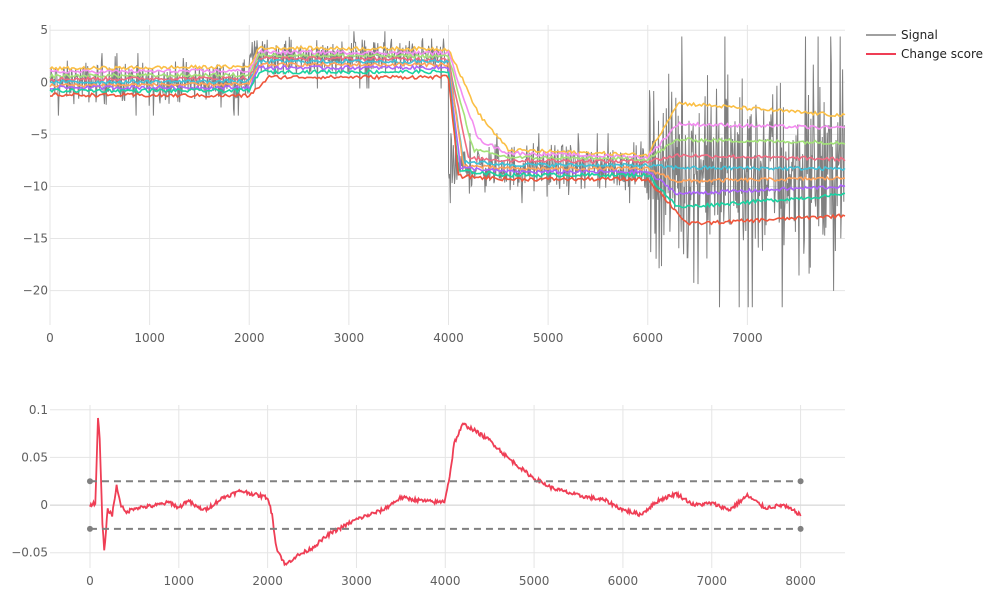 The height and width of the screenshot is (600, 1000). I want to click on bottom-x-tick-label: 6000, so click(623, 581).